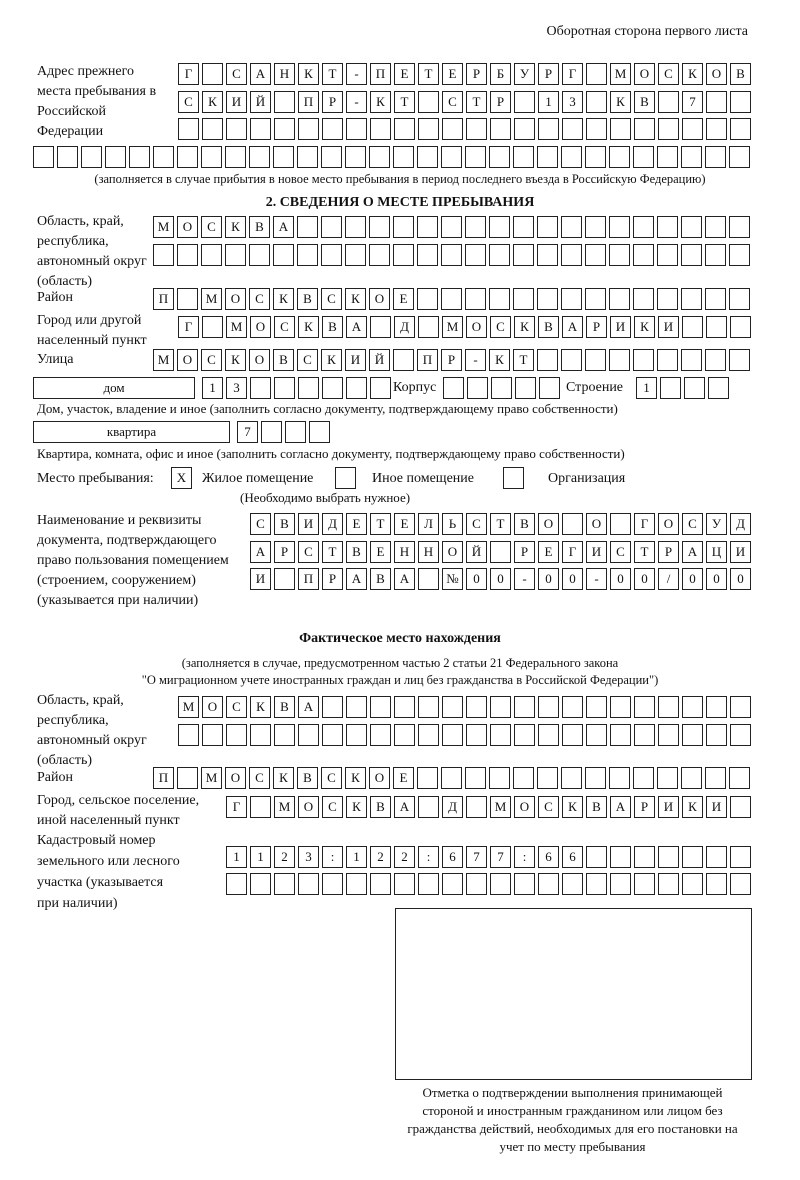  What do you see at coordinates (716, 552) in the screenshot?
I see `char-box: Ц` at bounding box center [716, 552].